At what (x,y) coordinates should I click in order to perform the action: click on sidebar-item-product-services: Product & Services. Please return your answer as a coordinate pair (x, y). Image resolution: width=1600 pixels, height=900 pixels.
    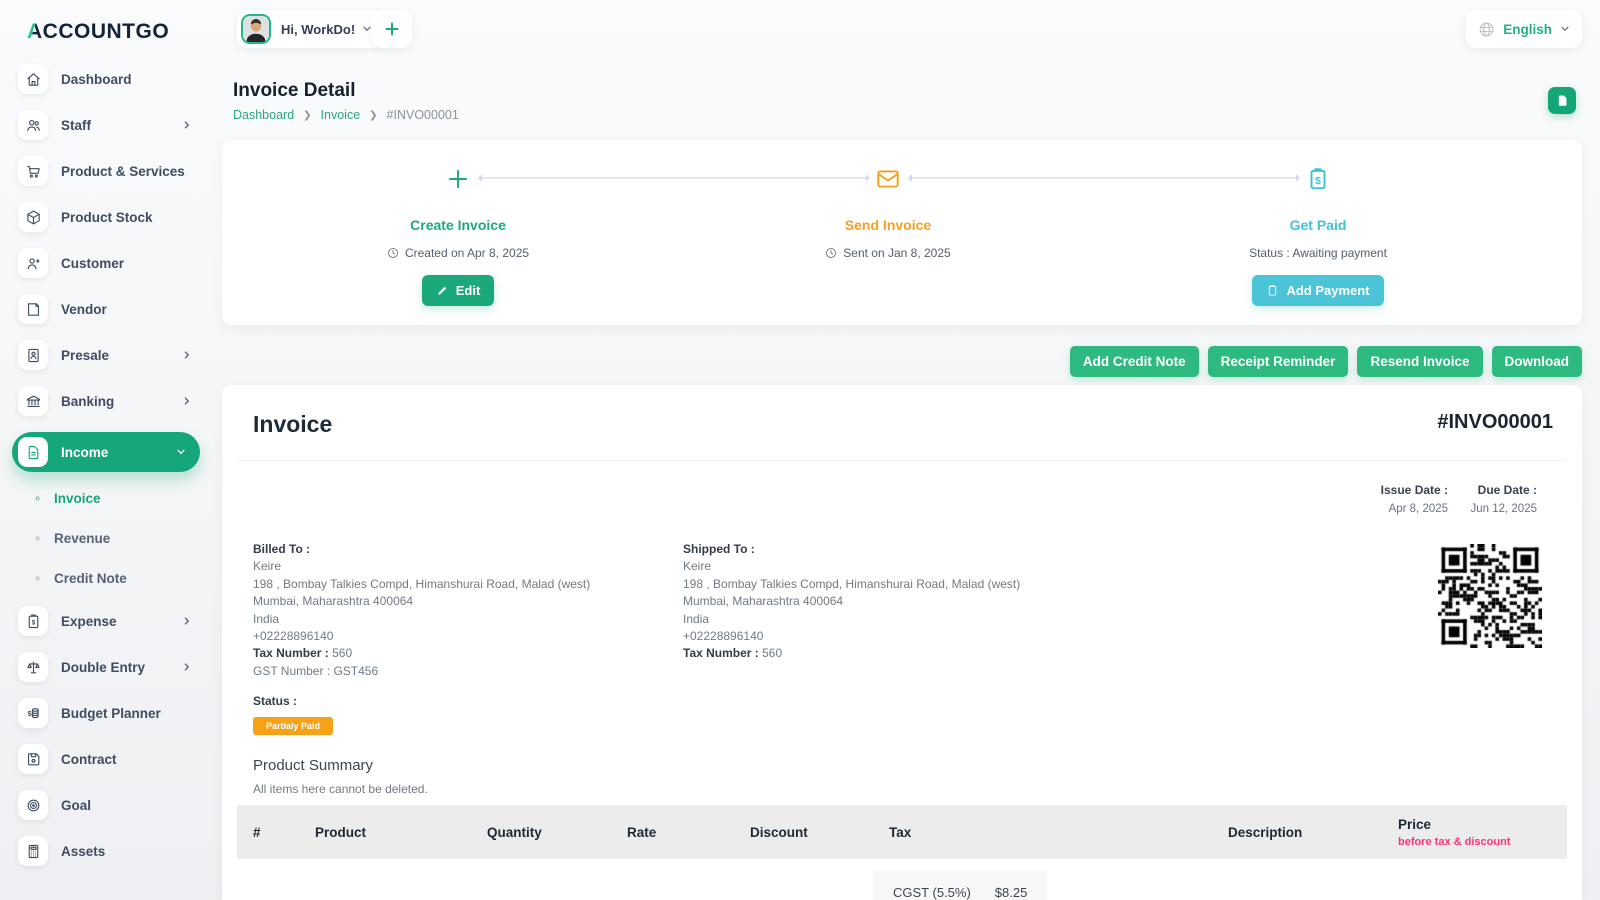
    Looking at the image, I should click on (106, 171).